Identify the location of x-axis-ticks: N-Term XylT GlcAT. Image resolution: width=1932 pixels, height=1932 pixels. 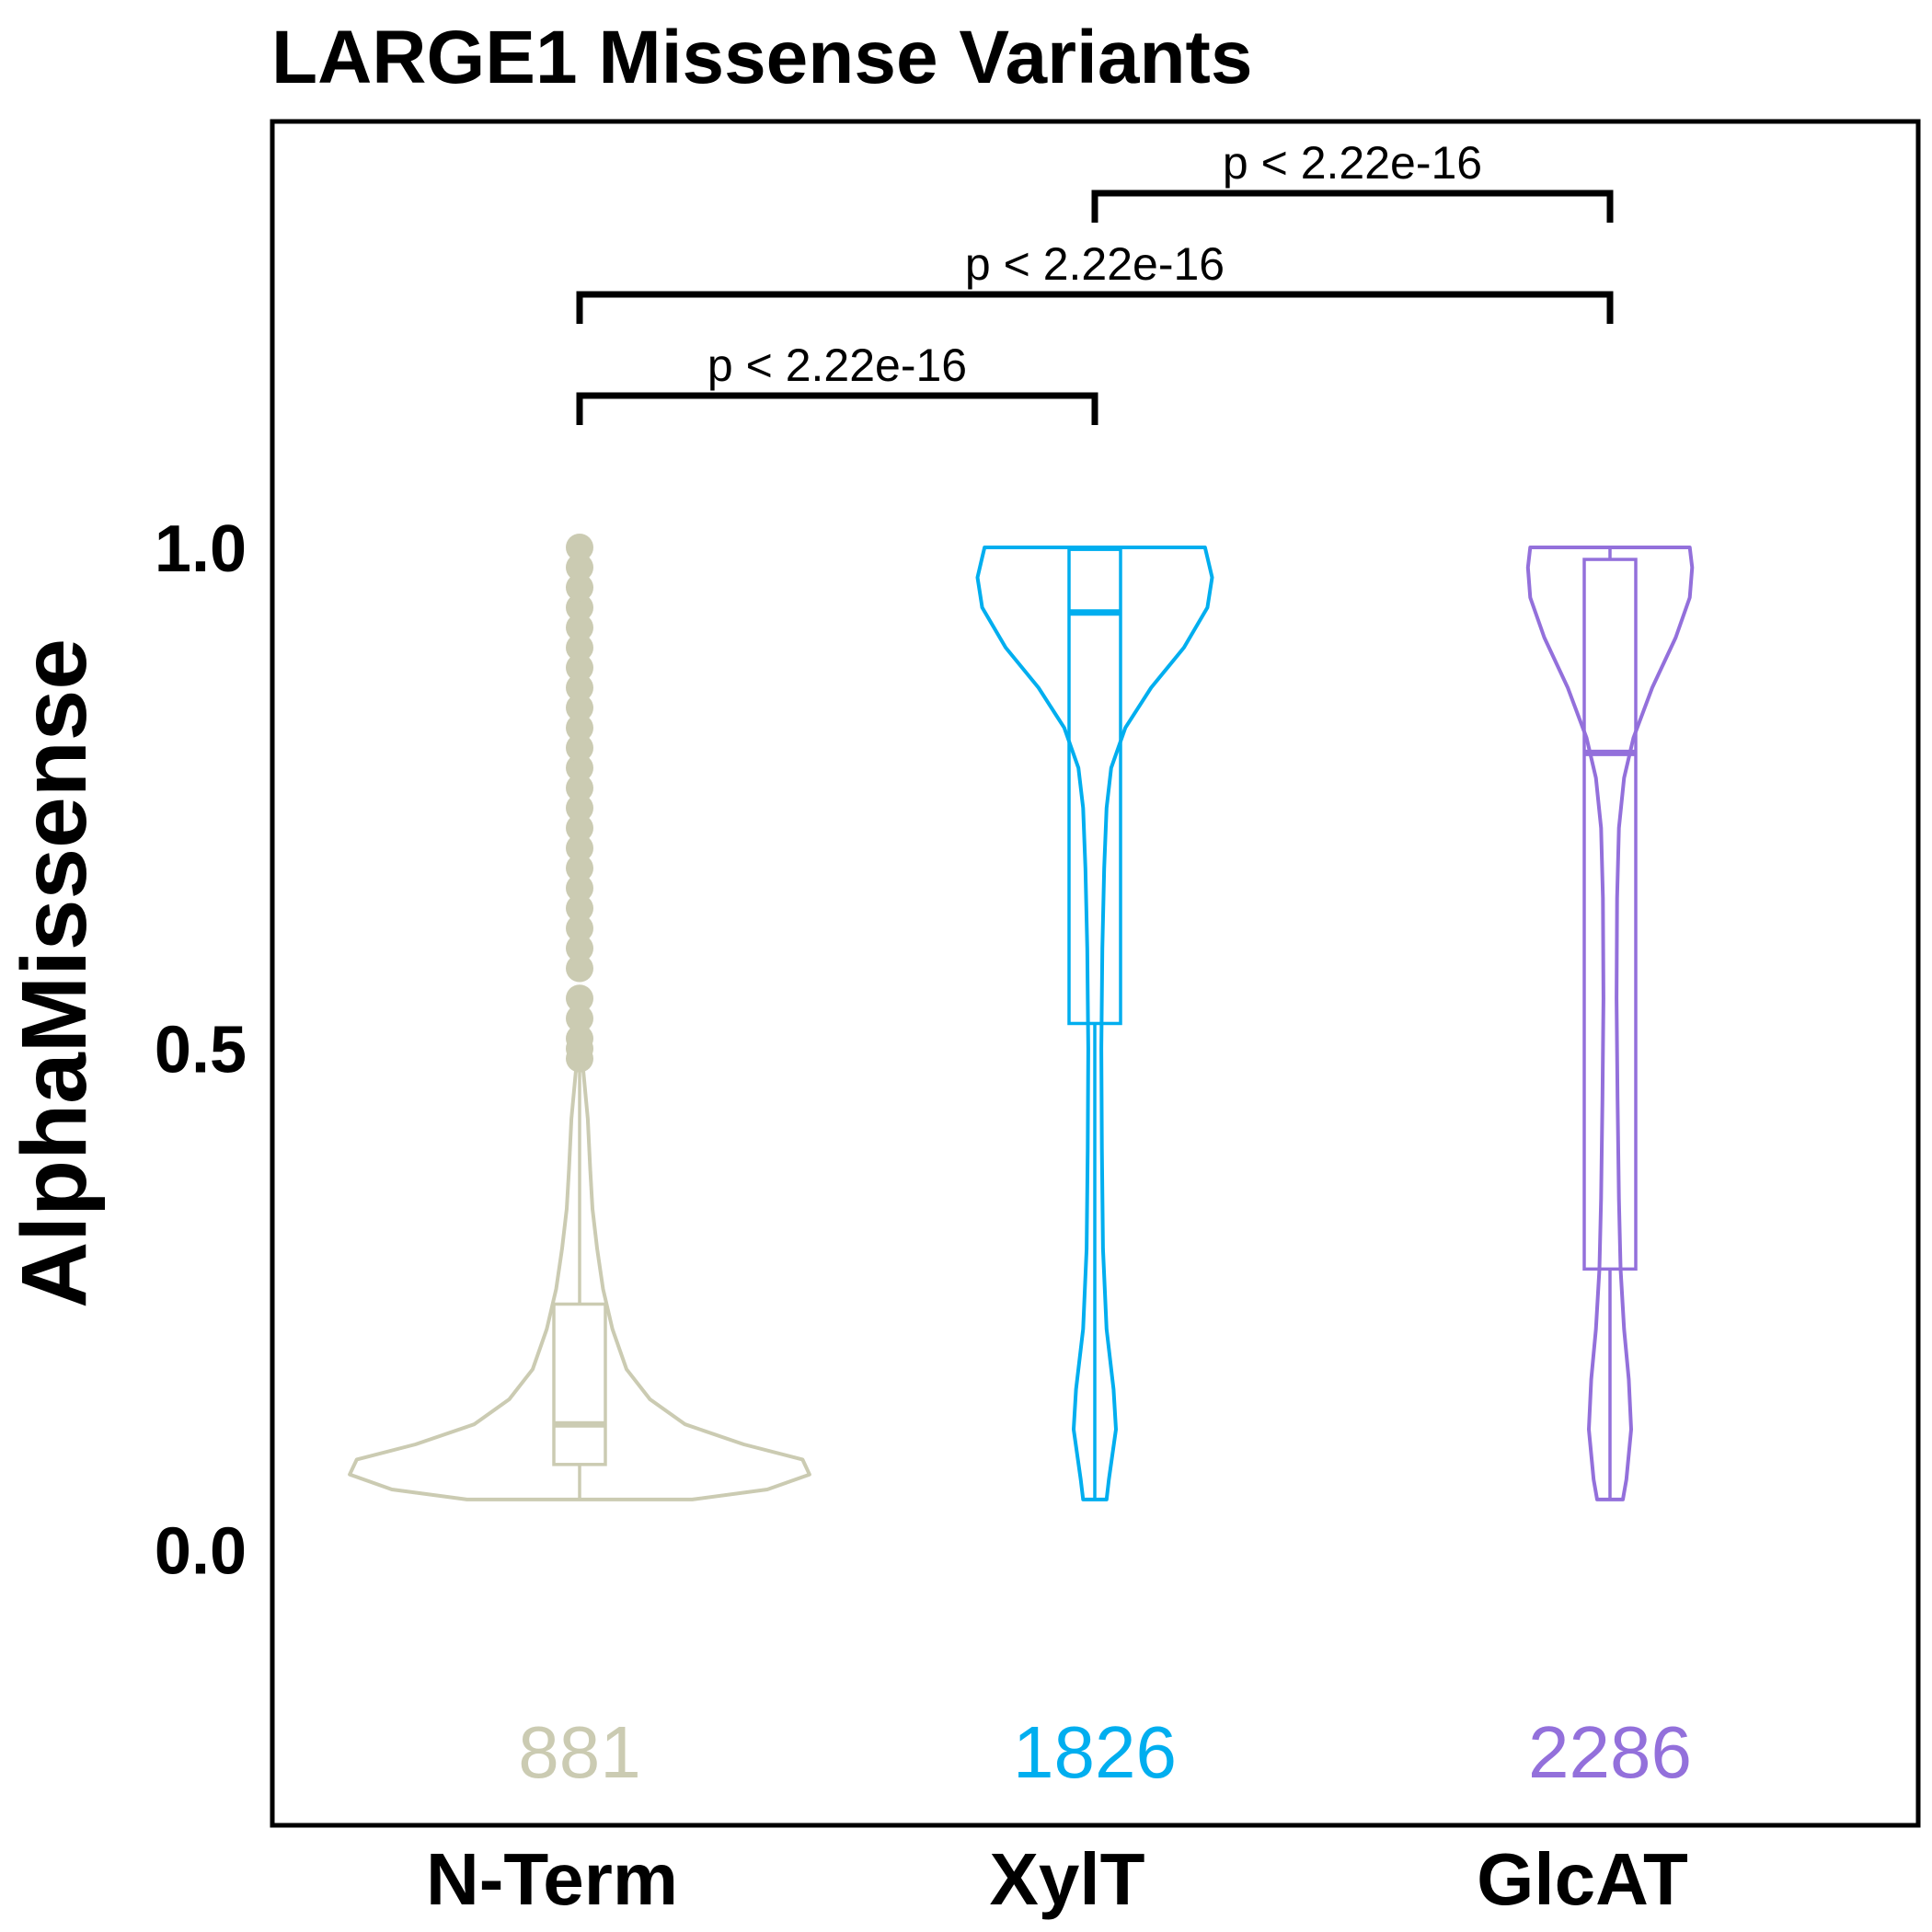
(1057, 1879).